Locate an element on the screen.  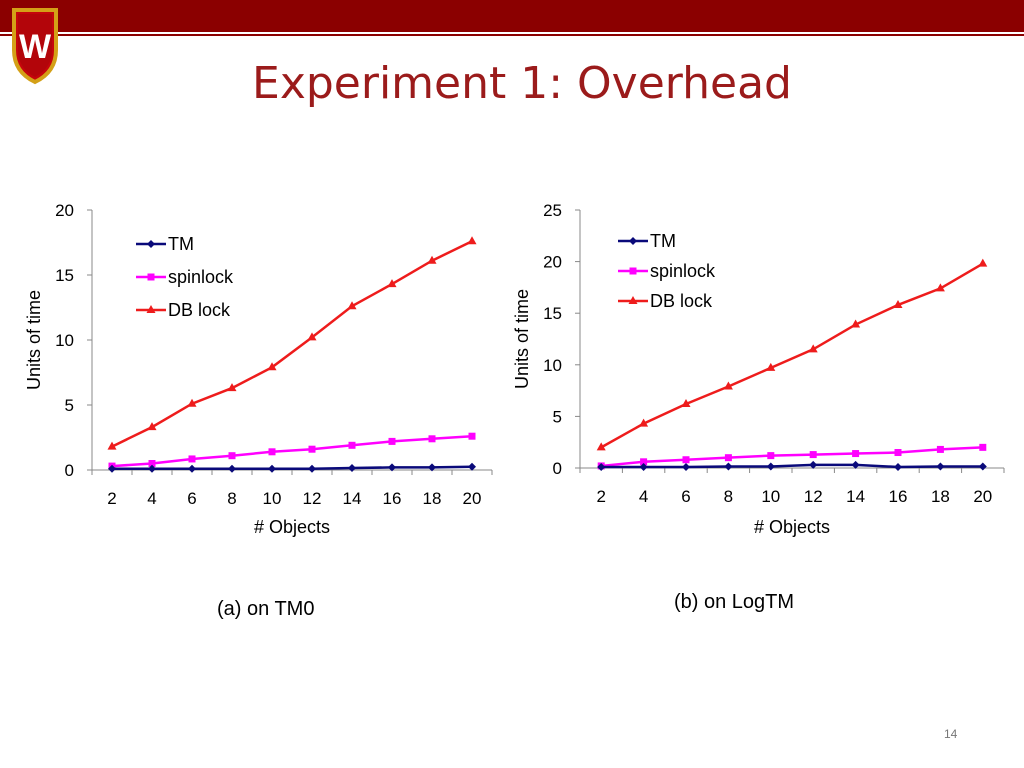
y-tick-label: 25 is located at coordinates (552, 210).